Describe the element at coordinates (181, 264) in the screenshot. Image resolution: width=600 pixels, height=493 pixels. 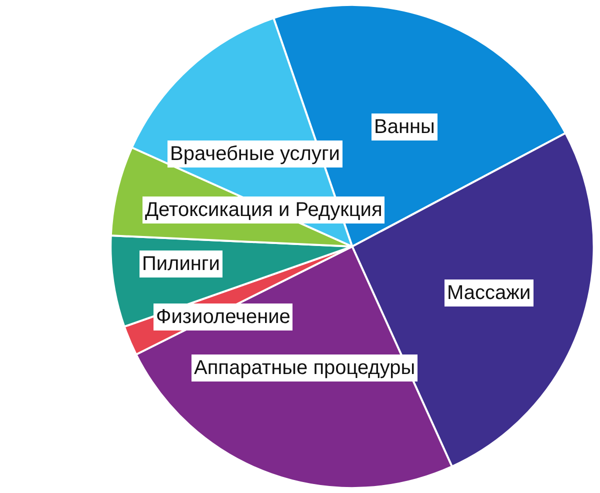
I see `slice-label: Пилинги` at that location.